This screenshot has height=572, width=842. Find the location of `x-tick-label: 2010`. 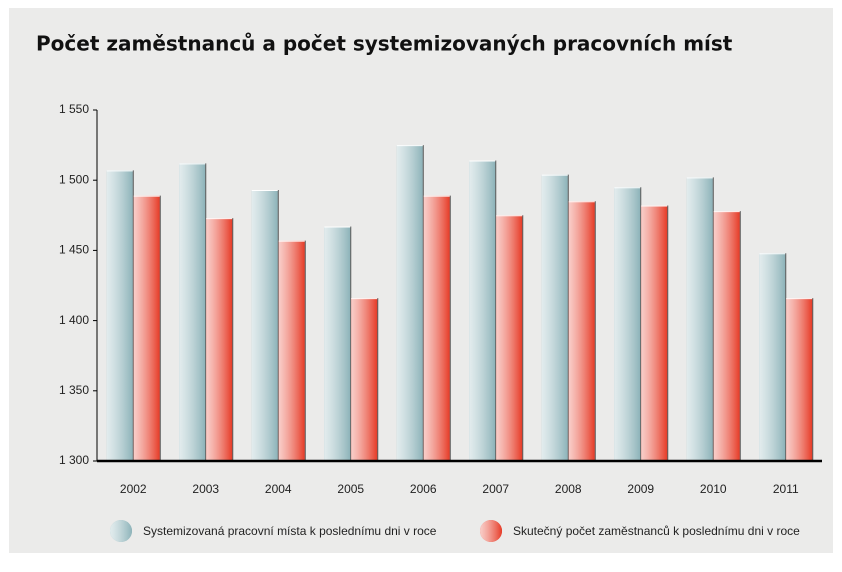

x-tick-label: 2010 is located at coordinates (713, 489).